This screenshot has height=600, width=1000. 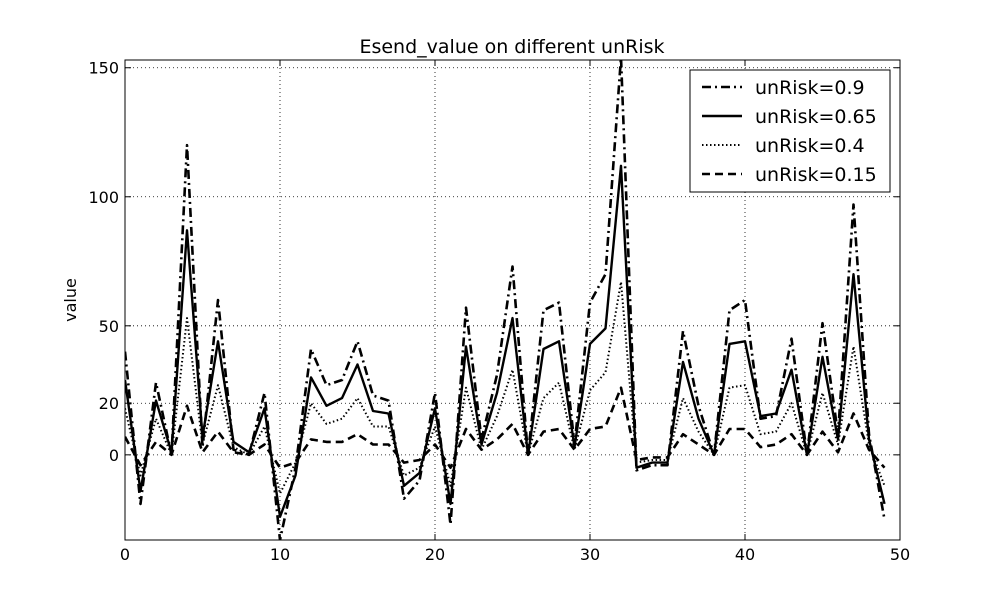 What do you see at coordinates (114, 455) in the screenshot?
I see `y-tick-label: 0` at bounding box center [114, 455].